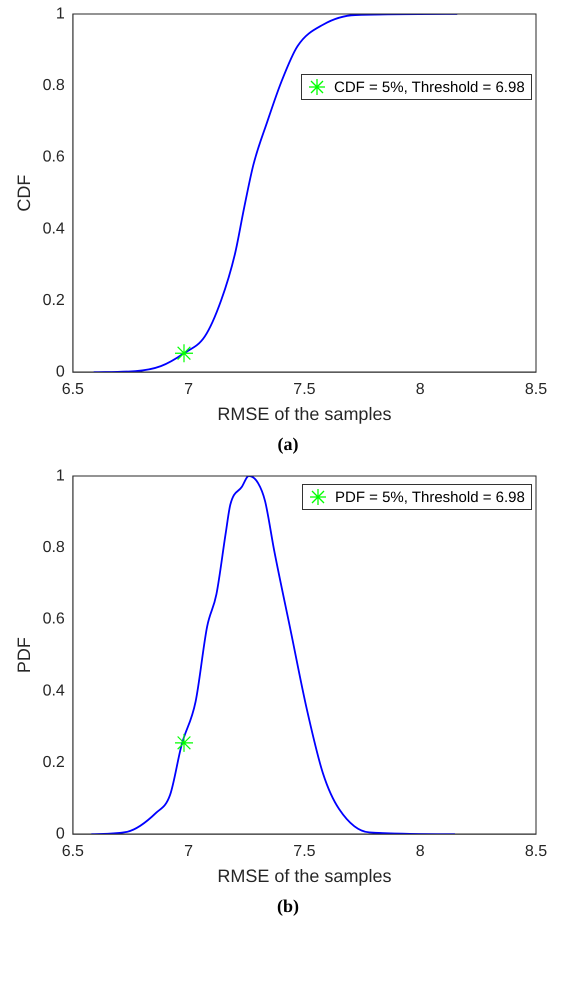 This screenshot has height=981, width=576. What do you see at coordinates (429, 87) in the screenshot?
I see `legend-label: CDF = 5%, Threshold = 6.98` at bounding box center [429, 87].